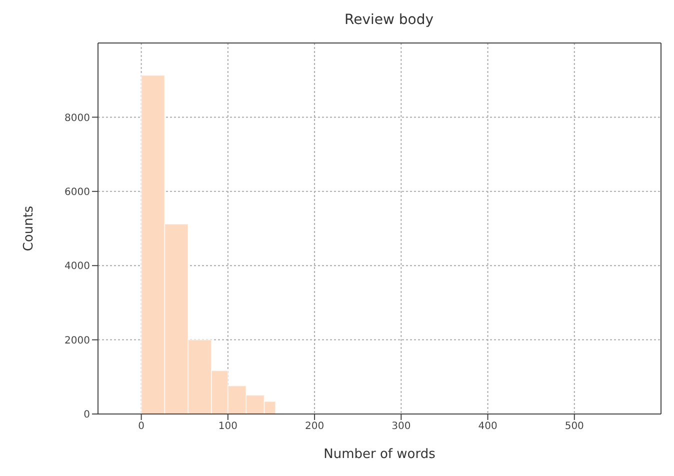 The width and height of the screenshot is (674, 476). I want to click on y-tick-label: 8000, so click(77, 118).